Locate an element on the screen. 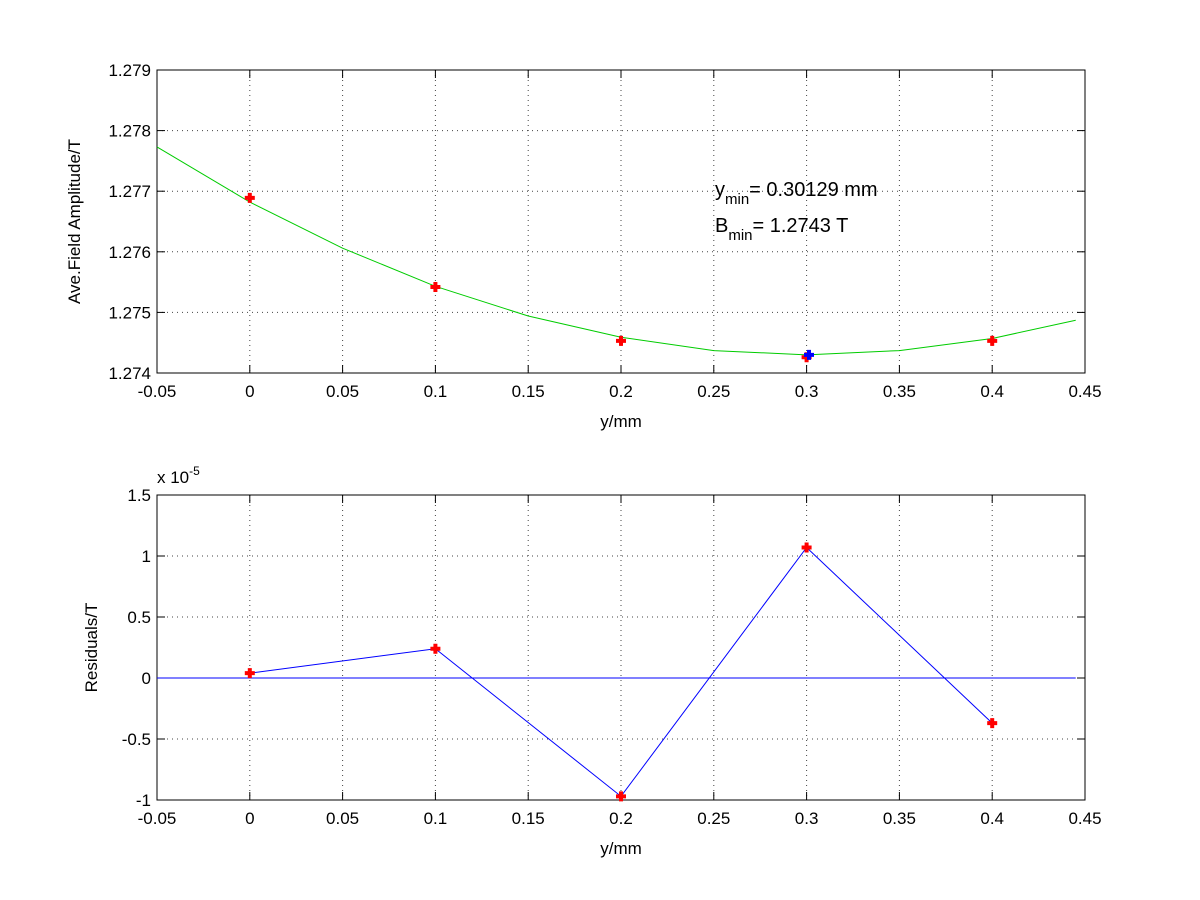 Image resolution: width=1200 pixels, height=900 pixels. y-tick-label: 1.276 is located at coordinates (129, 252).